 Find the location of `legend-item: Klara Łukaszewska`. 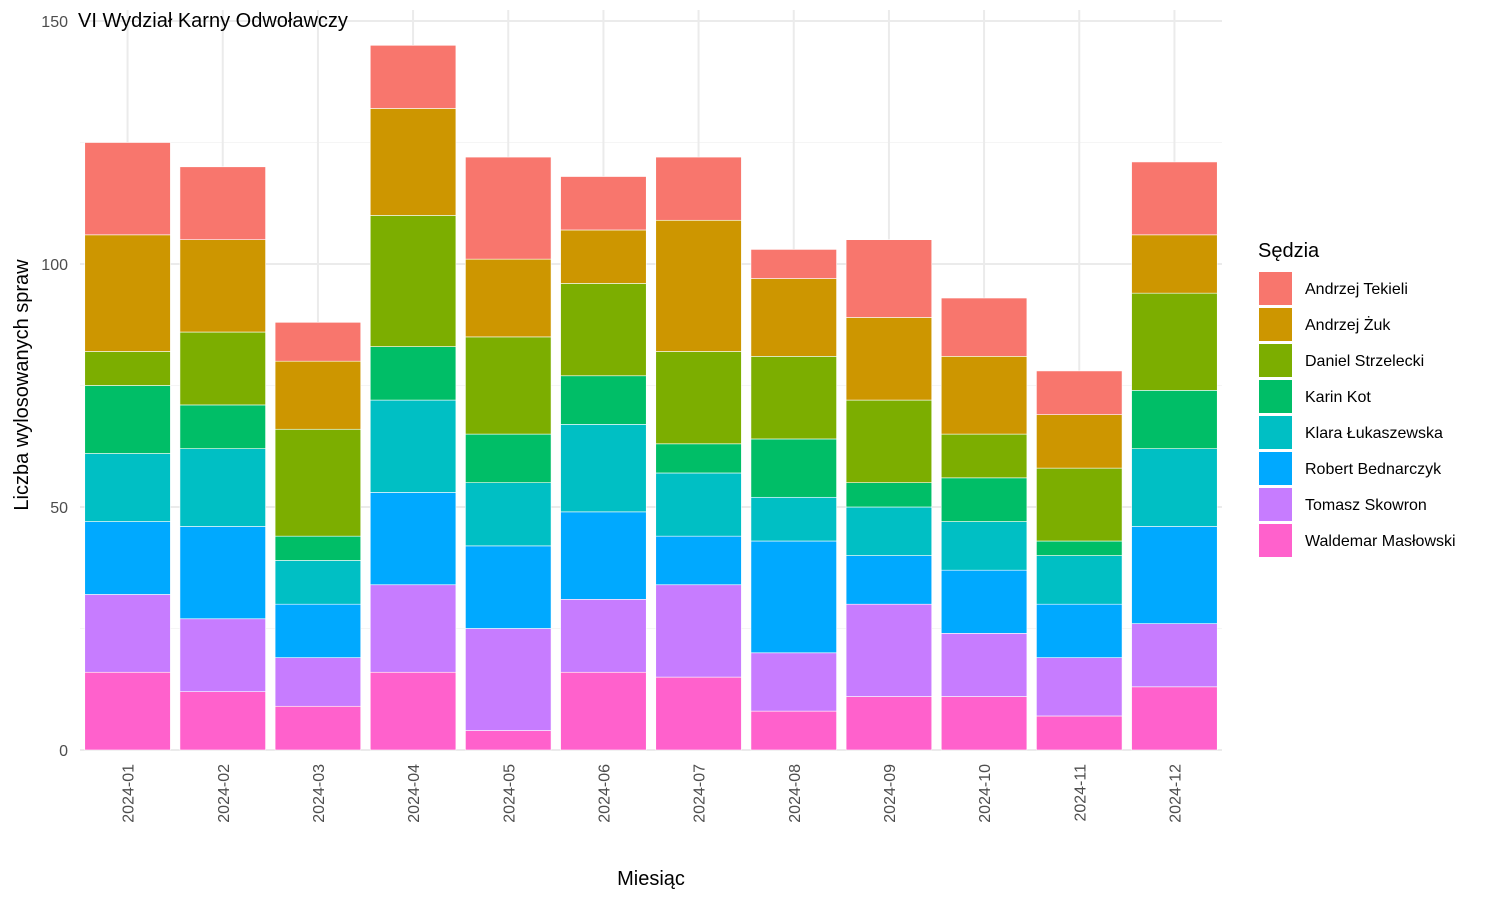

legend-item: Klara Łukaszewska is located at coordinates (1351, 432).